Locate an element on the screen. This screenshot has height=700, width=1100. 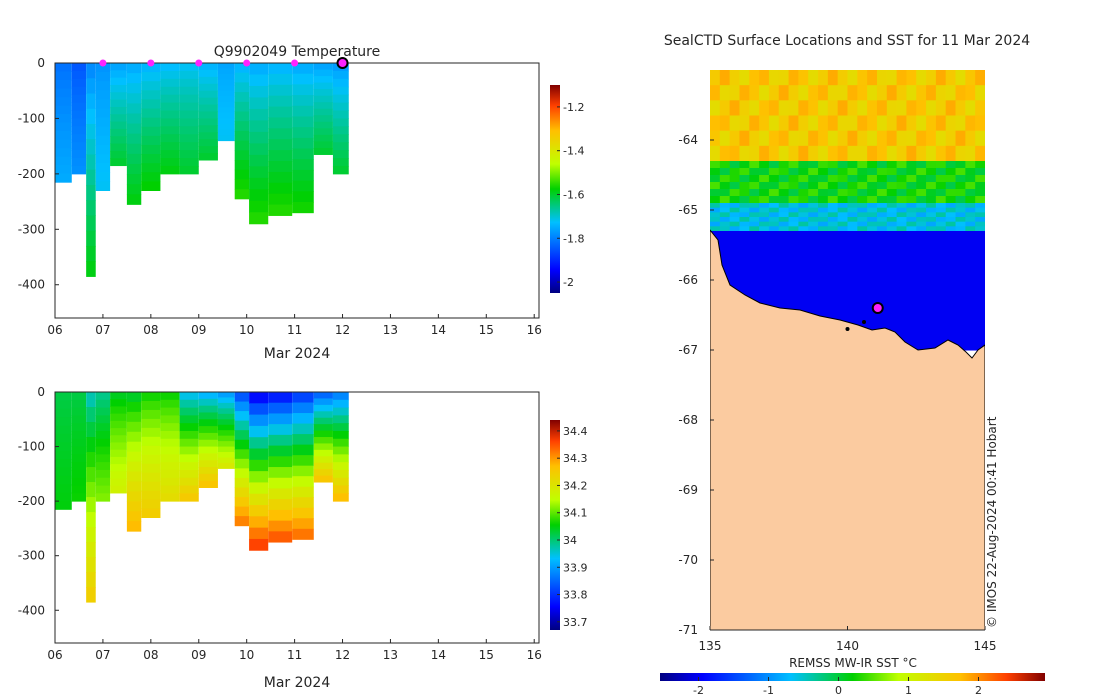
colorbar-tick-label: -1.8 is located at coordinates (573, 238).